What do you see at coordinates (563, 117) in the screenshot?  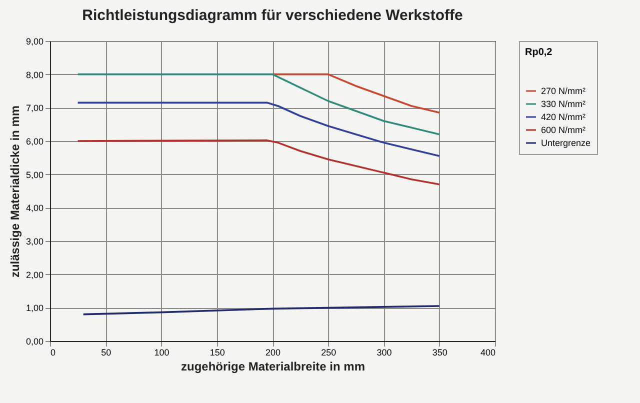 I see `legend-label: 420 N/mm²` at bounding box center [563, 117].